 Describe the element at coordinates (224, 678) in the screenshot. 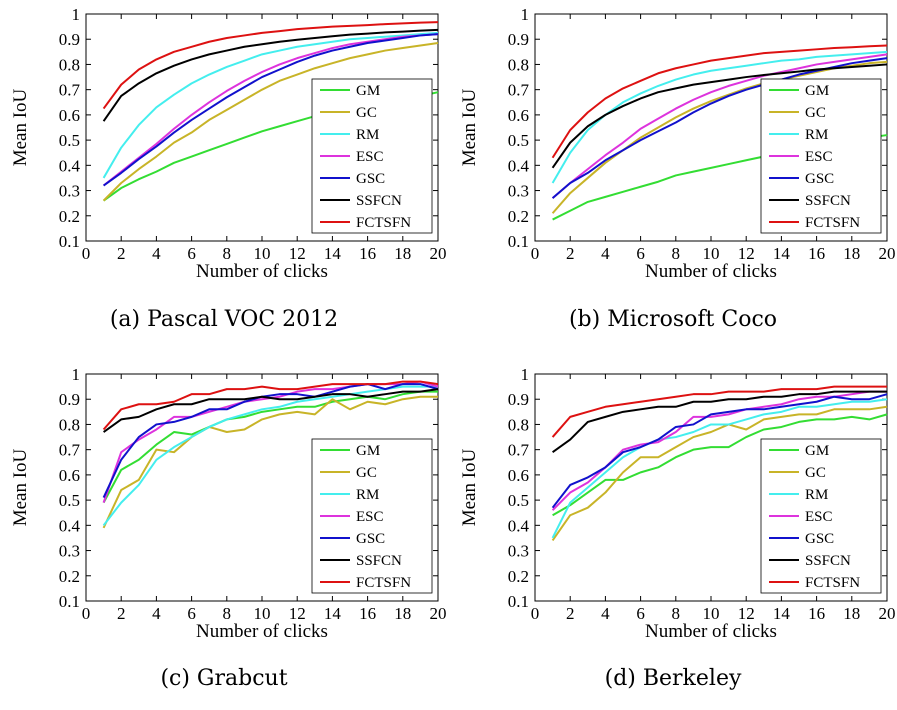

I see `chart-caption: (c) Grabcut` at that location.